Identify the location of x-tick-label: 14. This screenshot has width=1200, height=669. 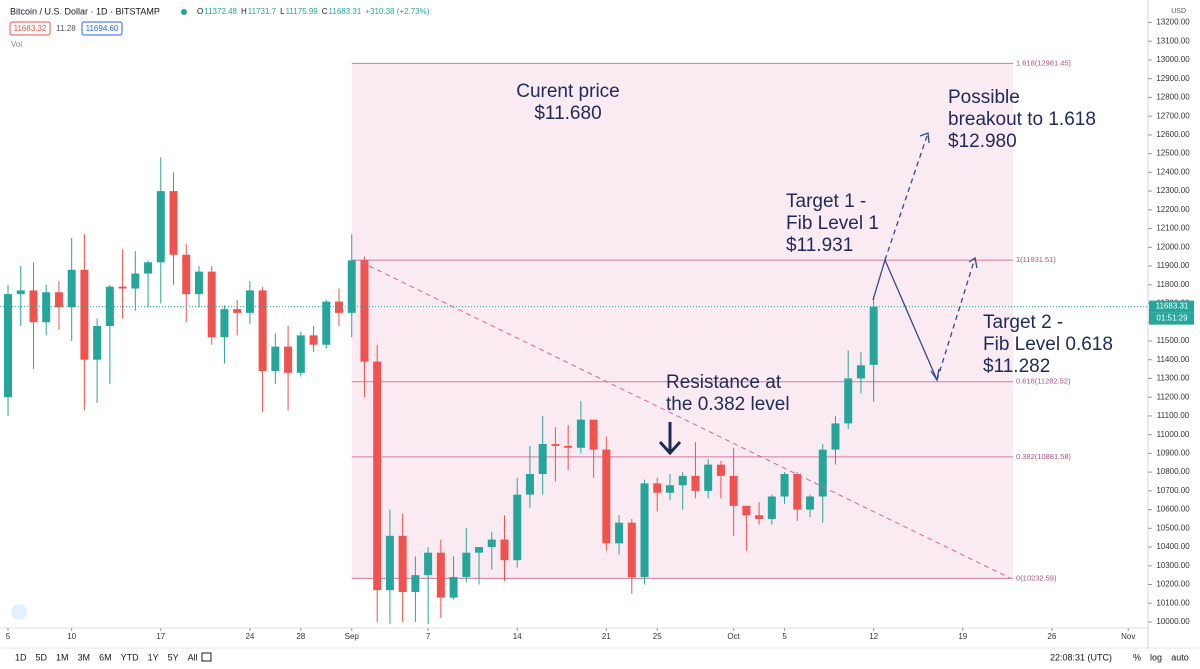
(517, 636).